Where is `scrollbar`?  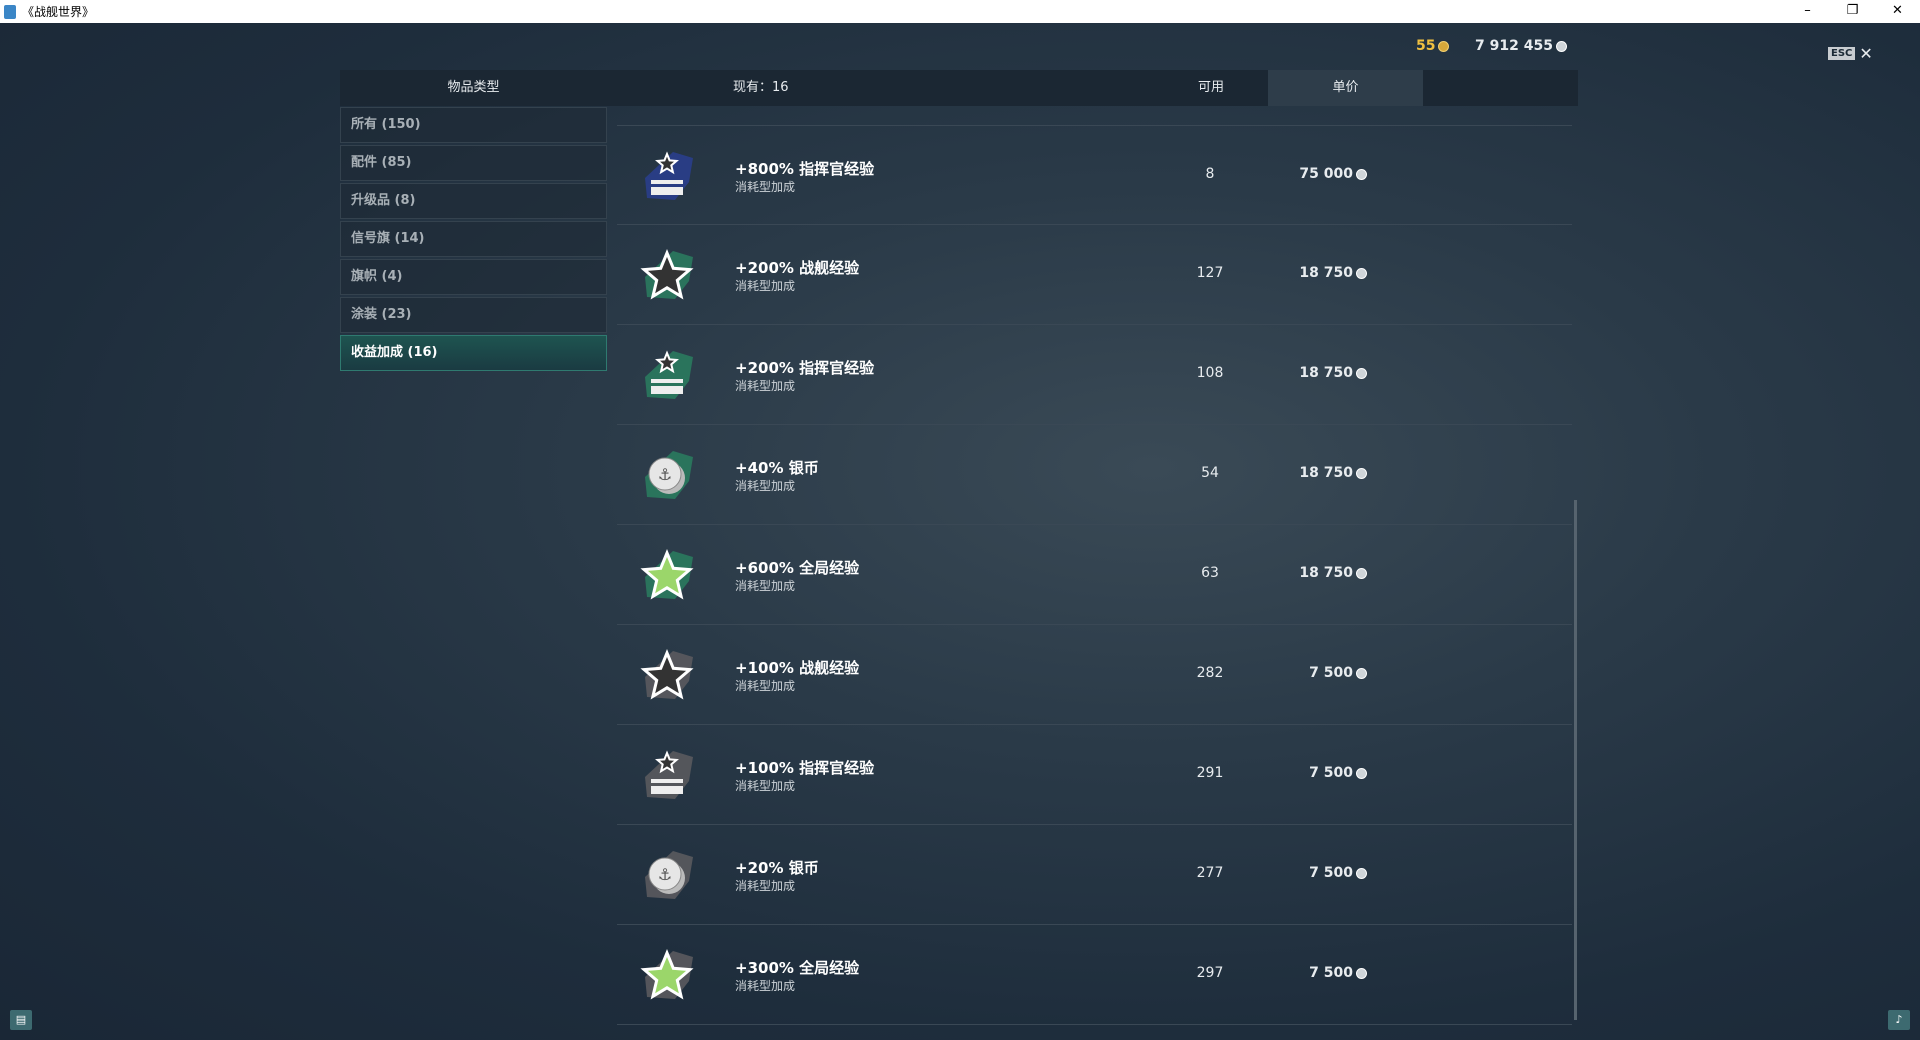 scrollbar is located at coordinates (1575, 760).